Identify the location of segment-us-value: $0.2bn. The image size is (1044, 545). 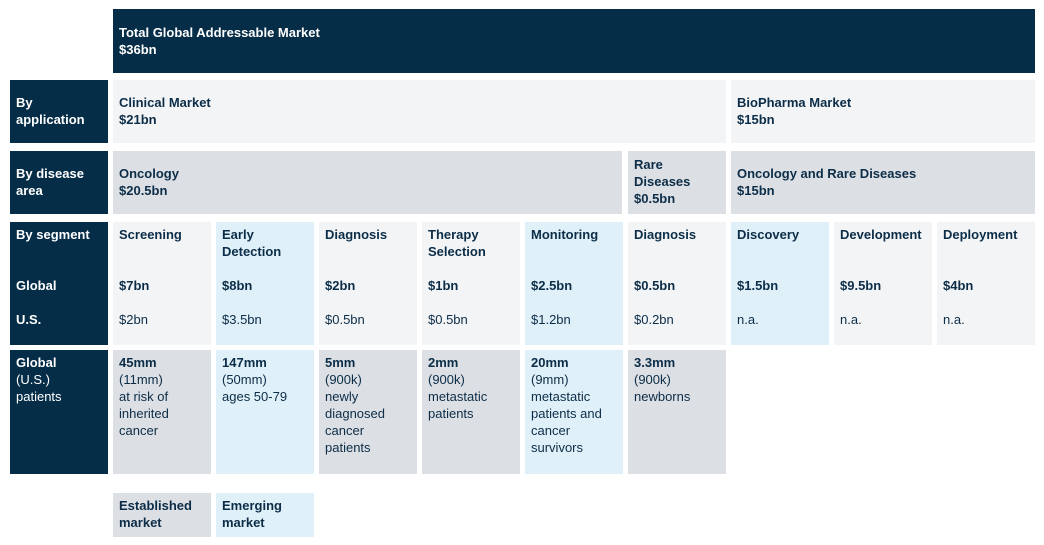
(654, 319).